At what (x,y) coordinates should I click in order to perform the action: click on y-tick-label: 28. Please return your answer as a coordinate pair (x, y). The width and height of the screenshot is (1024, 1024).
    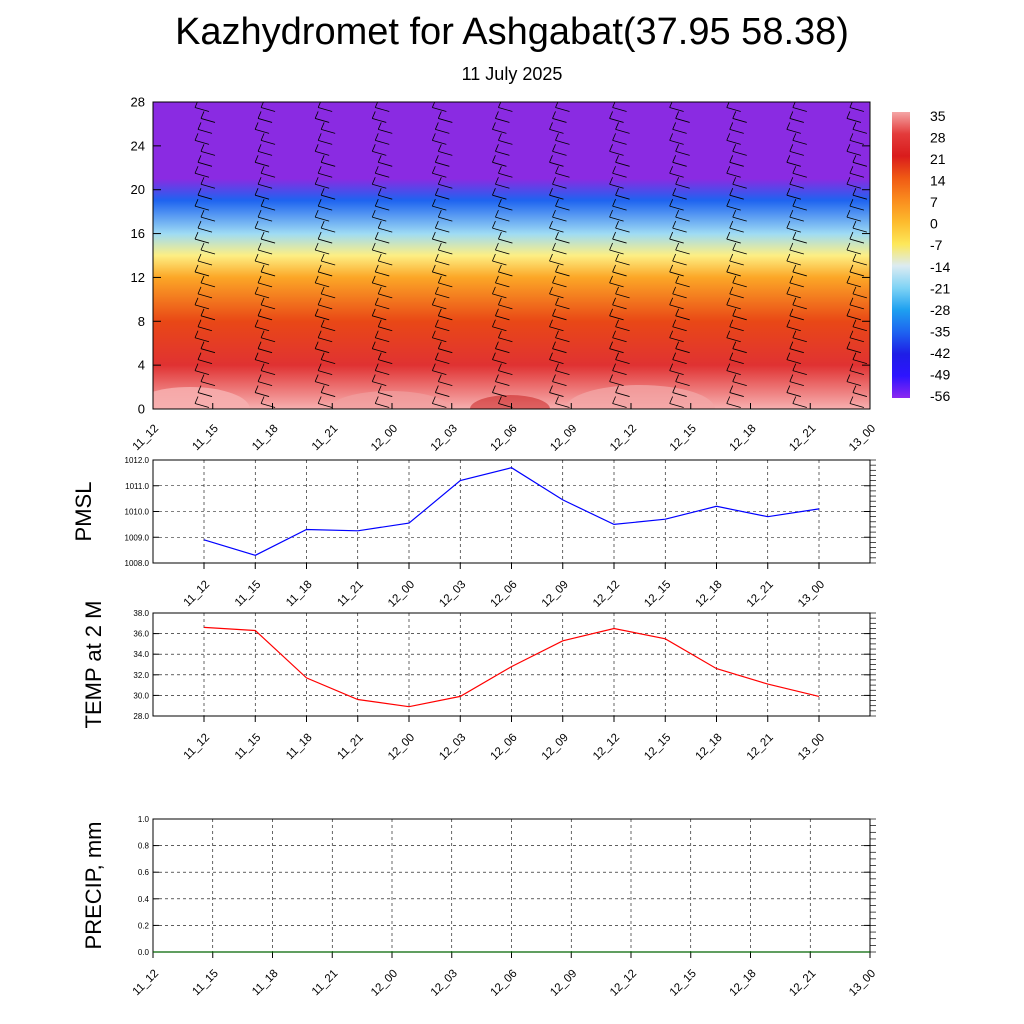
    Looking at the image, I should click on (138, 102).